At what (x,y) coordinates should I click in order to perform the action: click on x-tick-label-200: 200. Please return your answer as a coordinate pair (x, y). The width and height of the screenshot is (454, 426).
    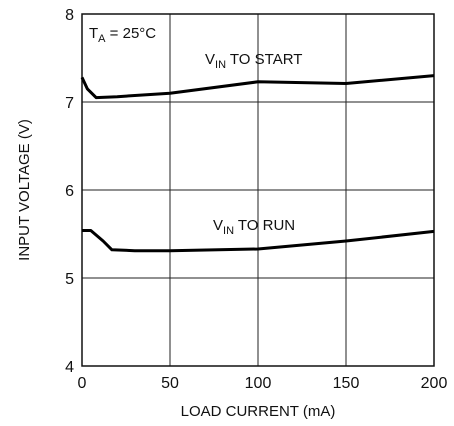
    Looking at the image, I should click on (434, 383).